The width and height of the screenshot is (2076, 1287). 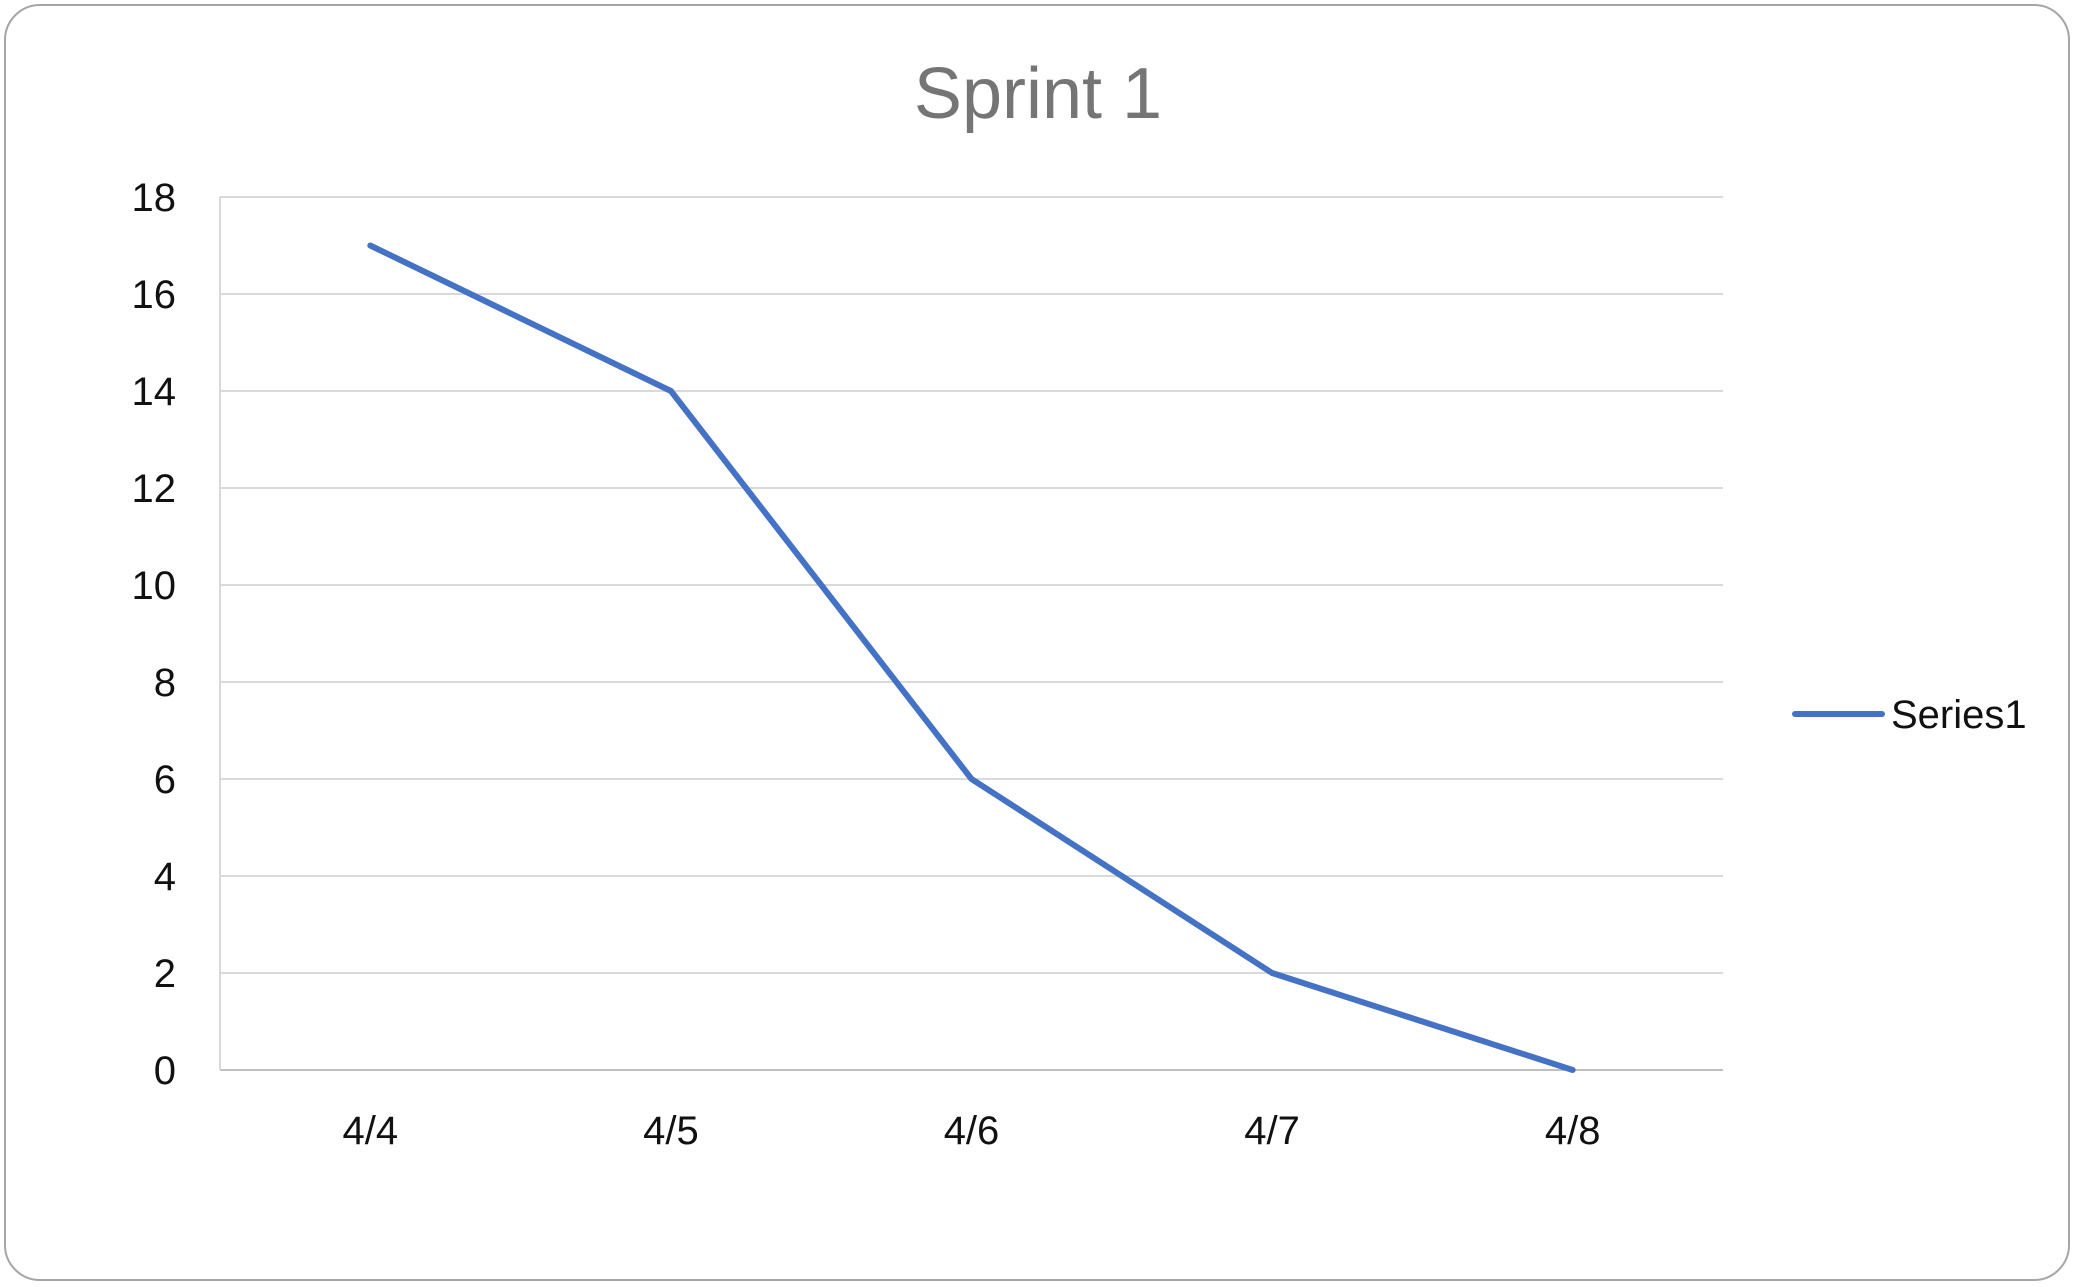 What do you see at coordinates (1959, 715) in the screenshot?
I see `legend-label: Series1` at bounding box center [1959, 715].